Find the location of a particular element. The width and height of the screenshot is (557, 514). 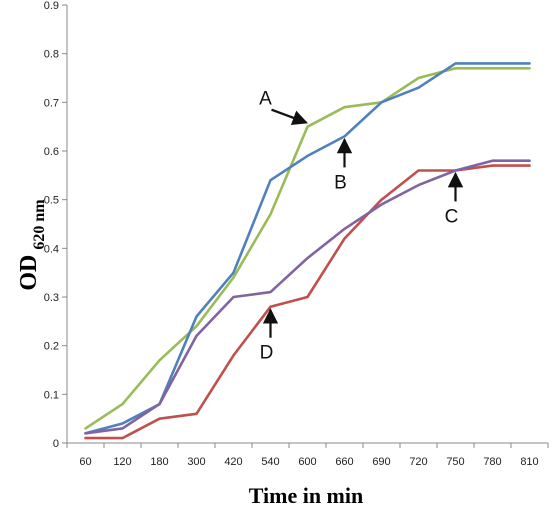

x-tick-label: 420 is located at coordinates (233, 462).